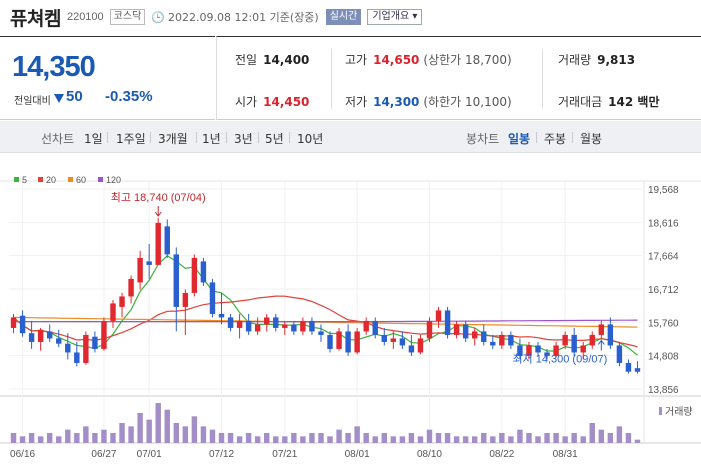 The image size is (701, 465). What do you see at coordinates (54, 67) in the screenshot?
I see `current-price: 14,350` at bounding box center [54, 67].